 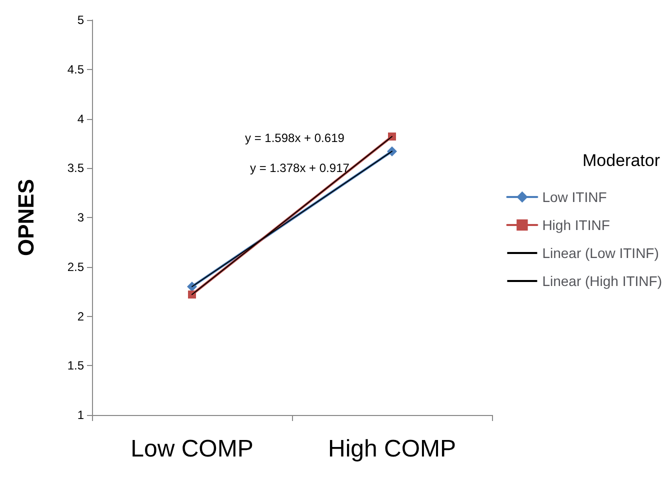 I want to click on y-tick-label: 5, so click(x=80, y=20).